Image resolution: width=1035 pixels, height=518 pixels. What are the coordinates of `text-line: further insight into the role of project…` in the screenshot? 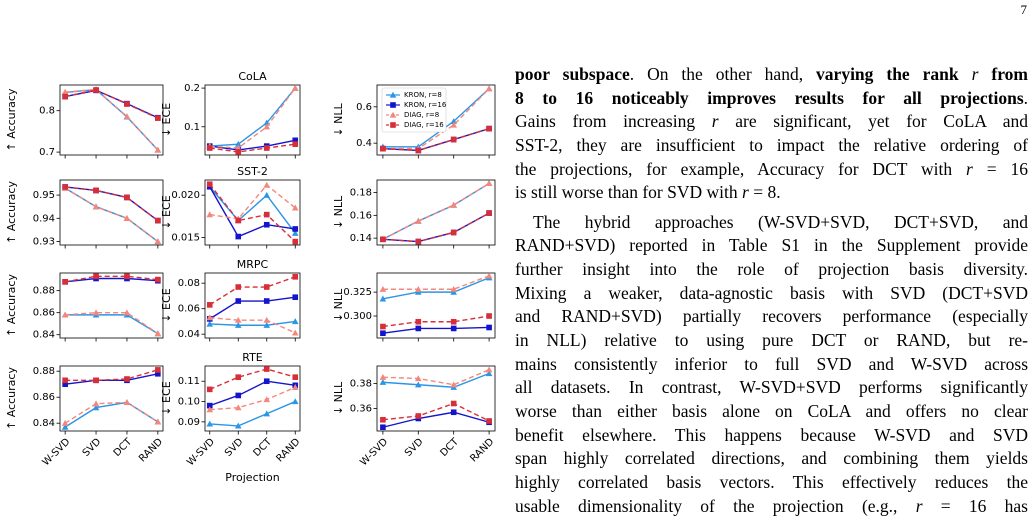 It's located at (771, 270).